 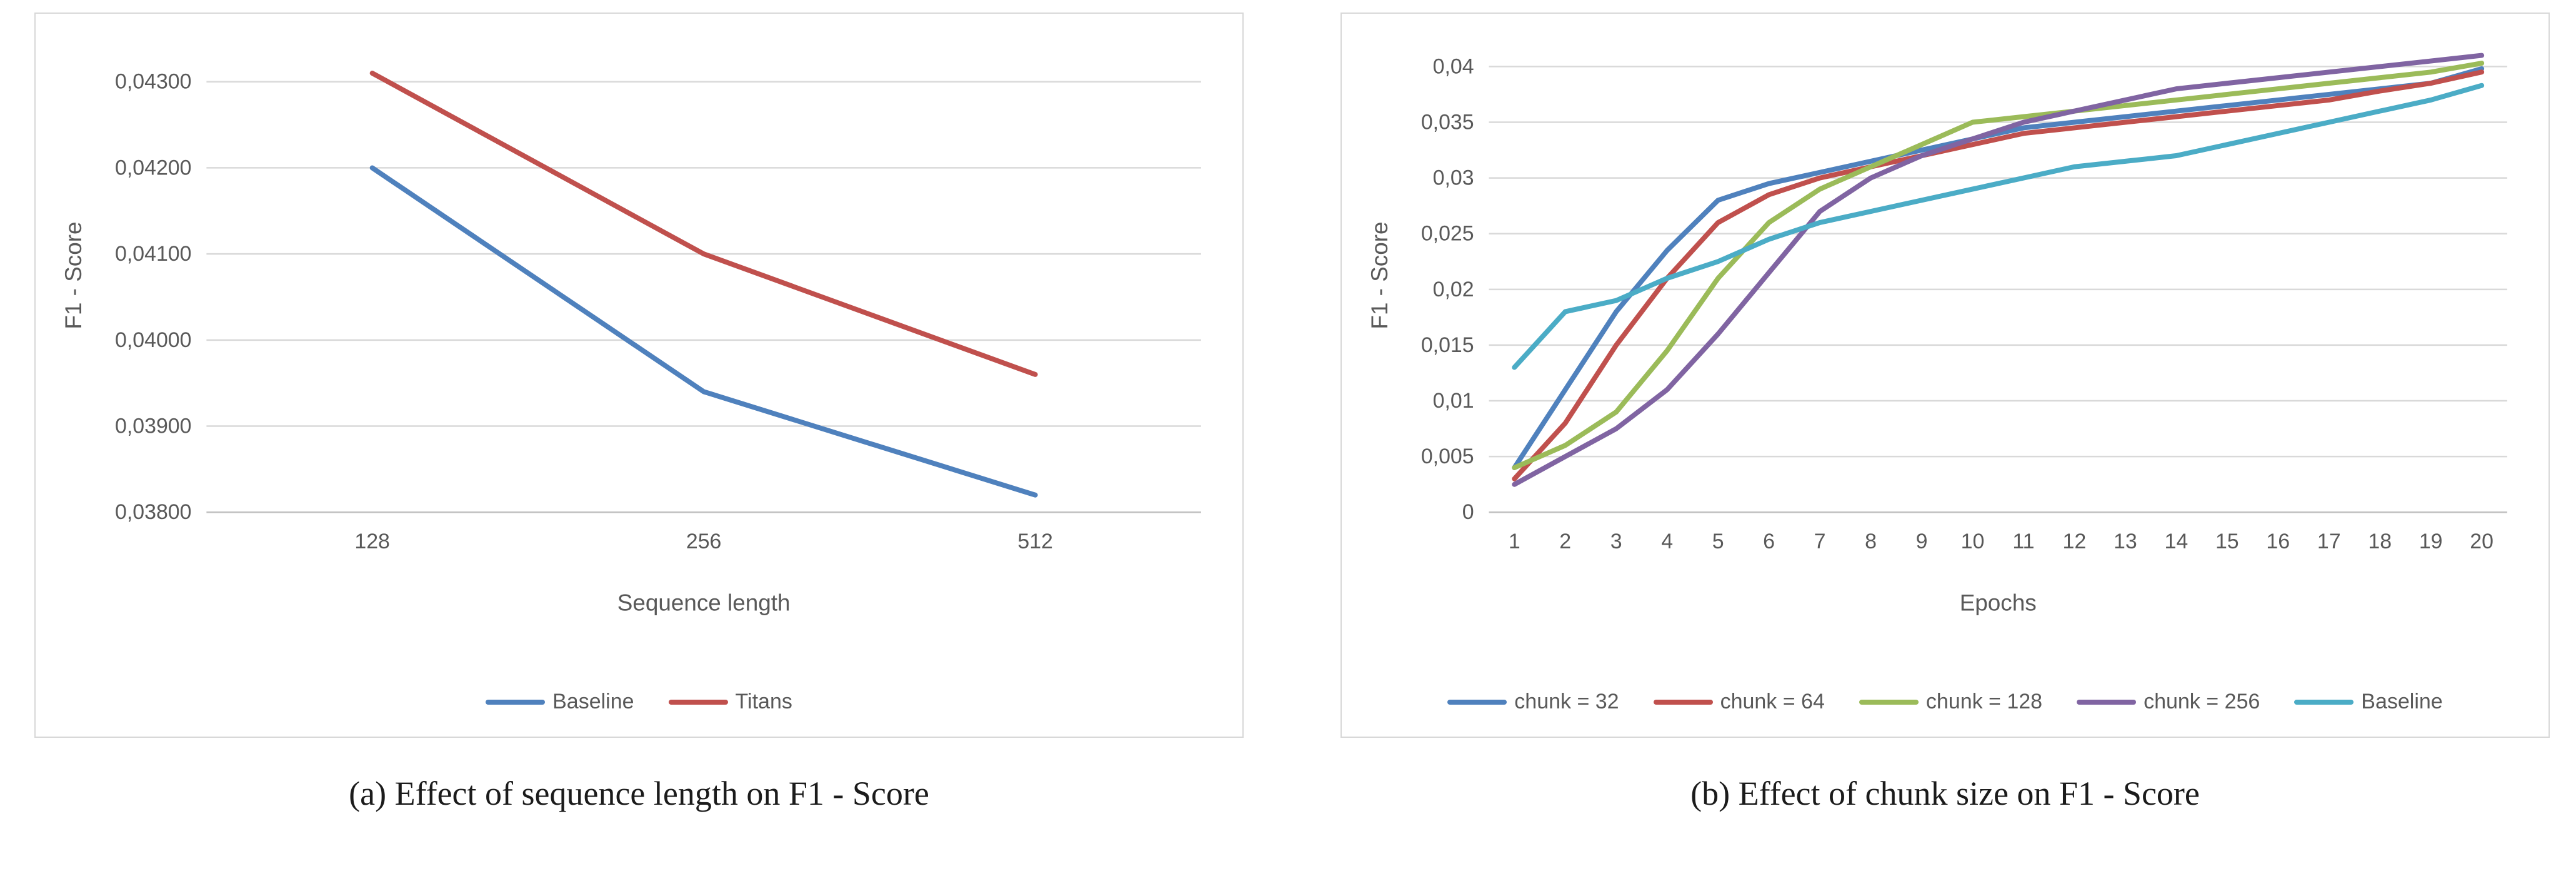 I want to click on legend-item-titans: Titans, so click(x=730, y=702).